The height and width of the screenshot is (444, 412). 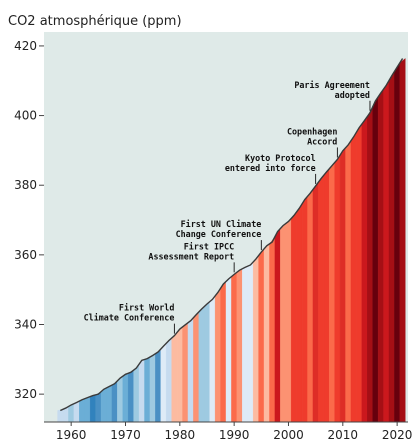 What do you see at coordinates (191, 256) in the screenshot?
I see `annotation-label: Assessment Report` at bounding box center [191, 256].